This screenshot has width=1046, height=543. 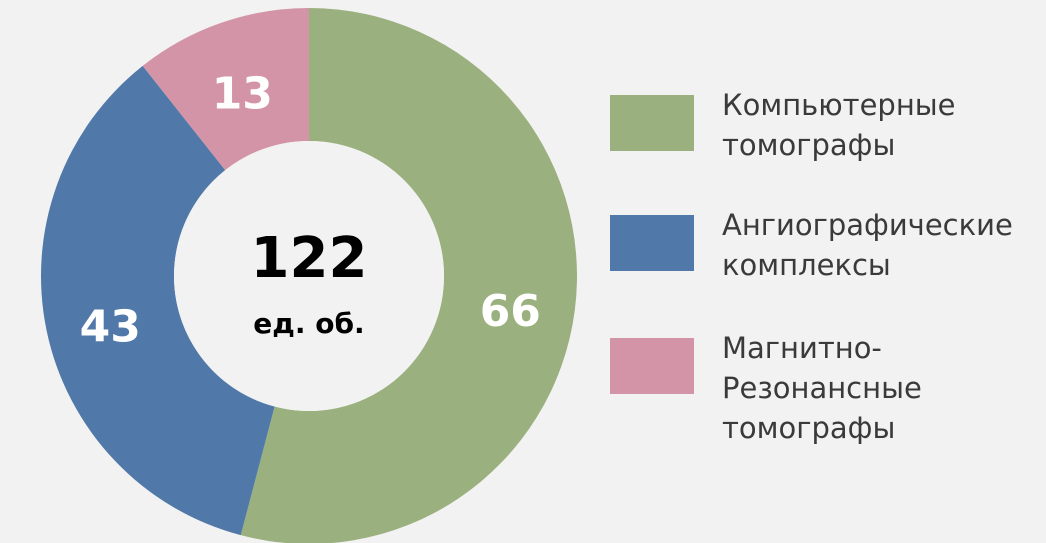 I want to click on data-label: 43, so click(x=110, y=327).